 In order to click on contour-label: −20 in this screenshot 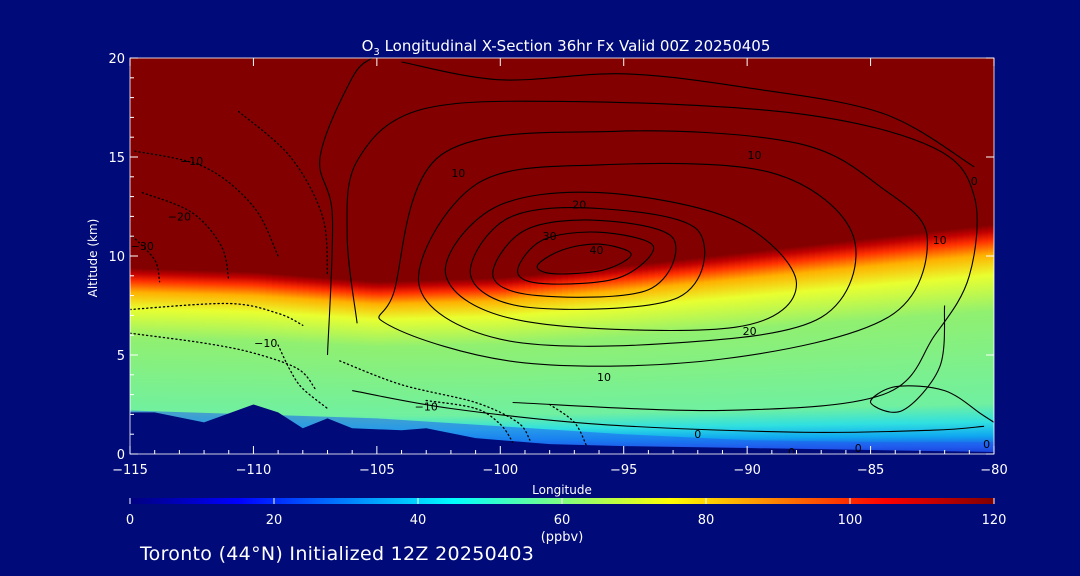, I will do `click(179, 216)`.